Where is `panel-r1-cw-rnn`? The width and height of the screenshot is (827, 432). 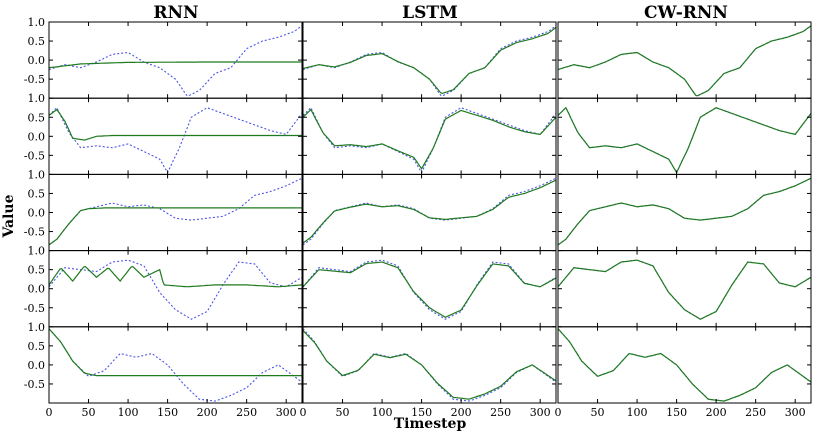 panel-r1-cw-rnn is located at coordinates (684, 60).